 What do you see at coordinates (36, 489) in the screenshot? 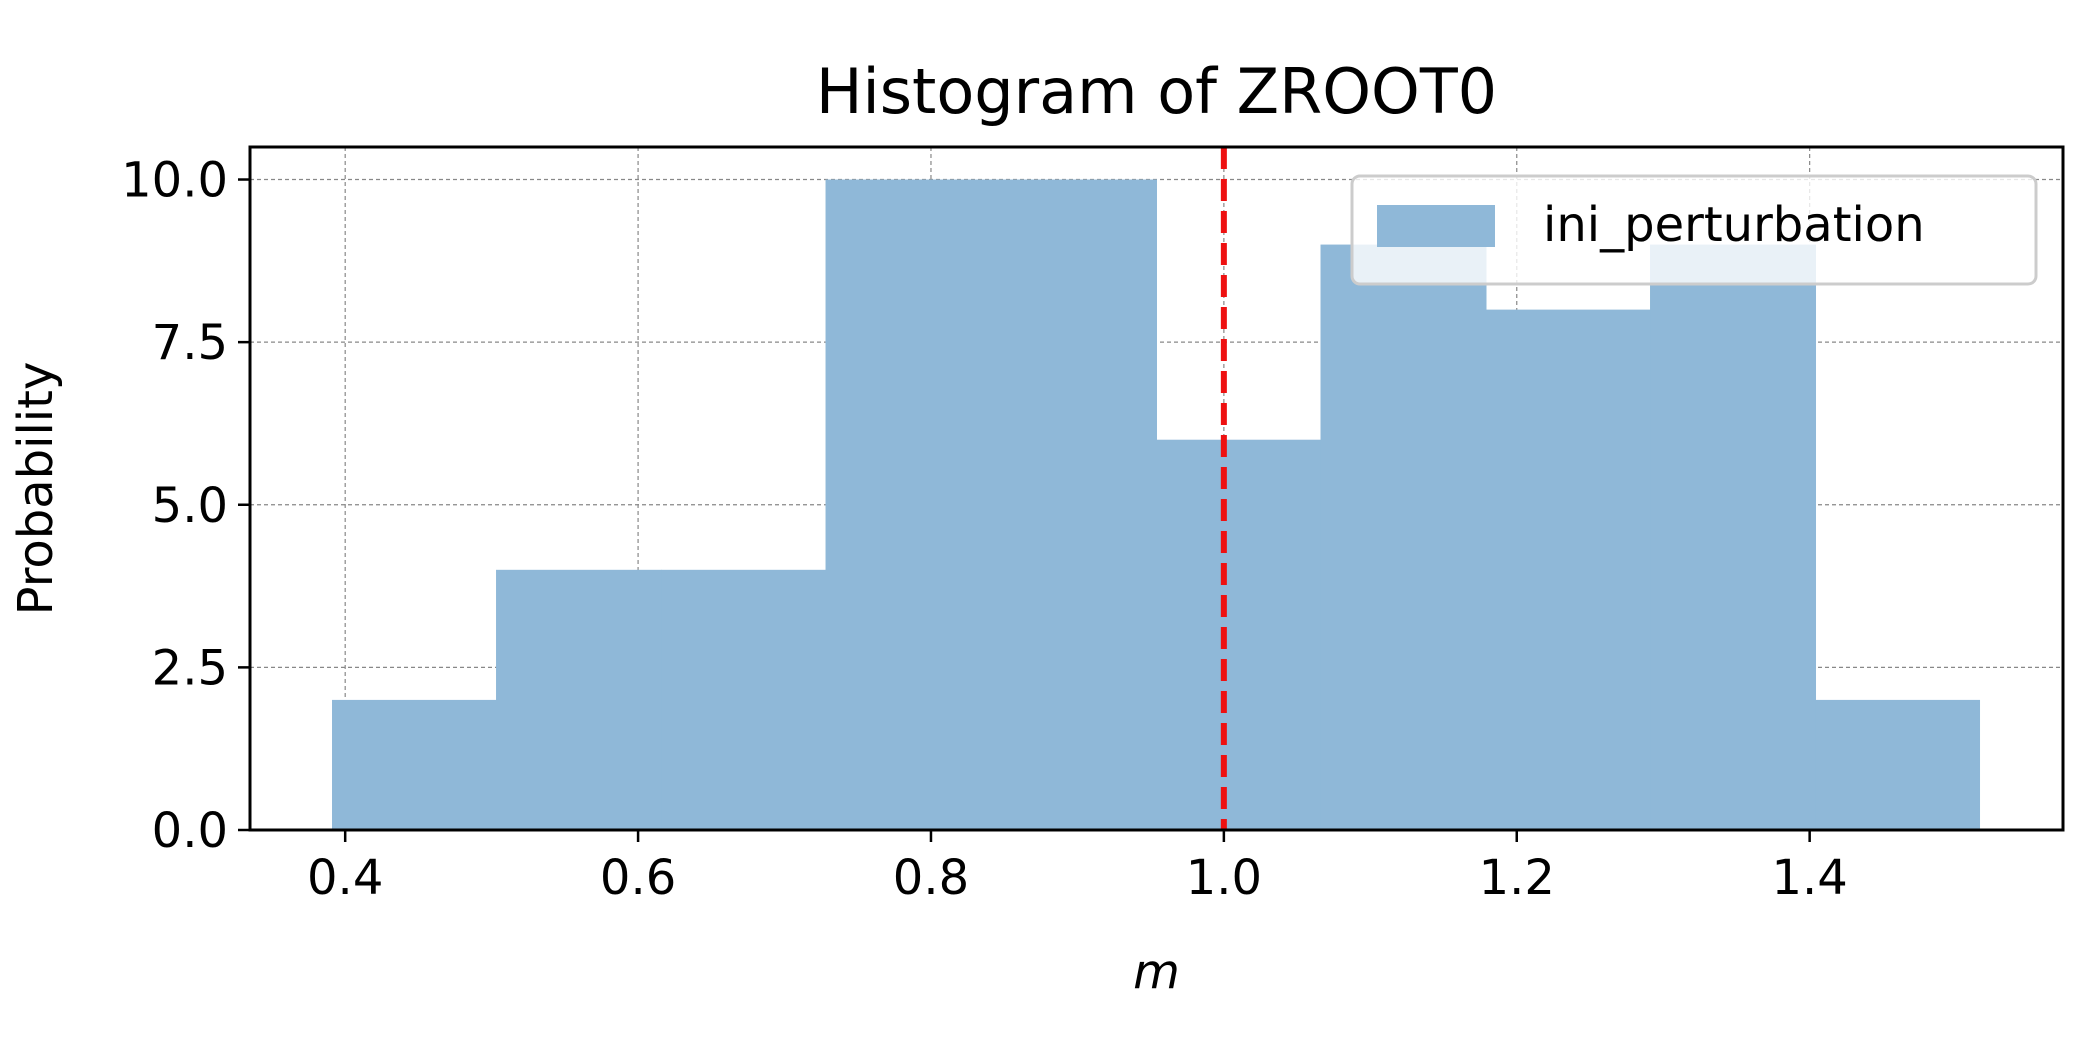
I see `y-axis-label: Probability` at bounding box center [36, 489].